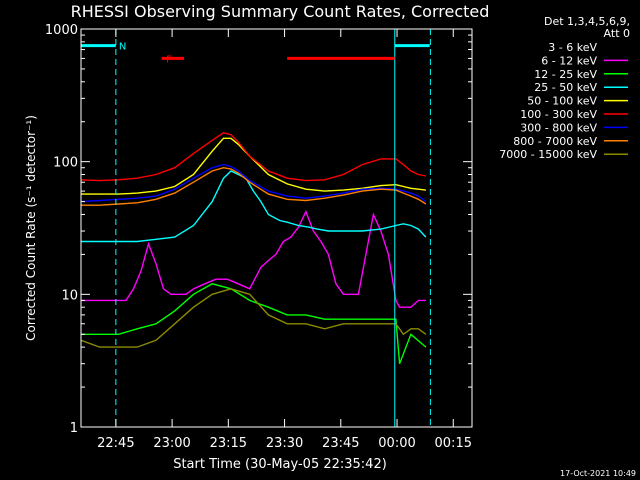 The height and width of the screenshot is (480, 640). What do you see at coordinates (228, 443) in the screenshot?
I see `x-tick-label-2: 23:15` at bounding box center [228, 443].